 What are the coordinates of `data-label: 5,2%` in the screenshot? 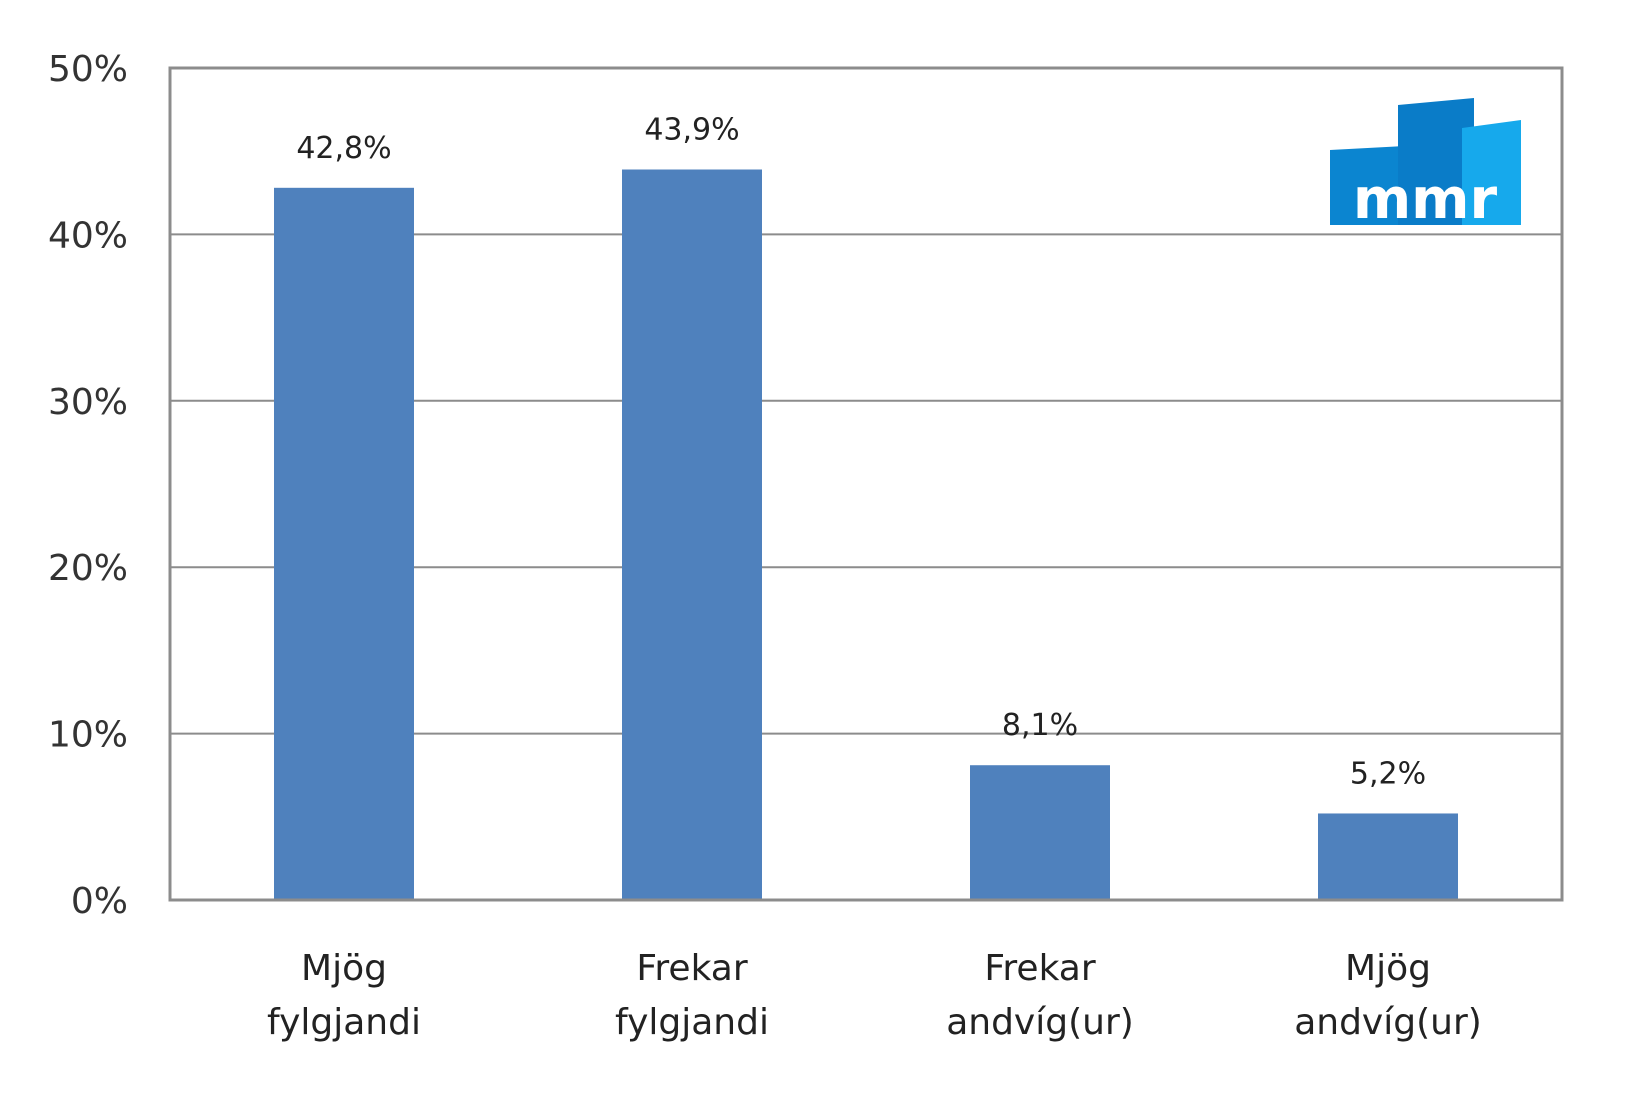 It's located at (1388, 773).